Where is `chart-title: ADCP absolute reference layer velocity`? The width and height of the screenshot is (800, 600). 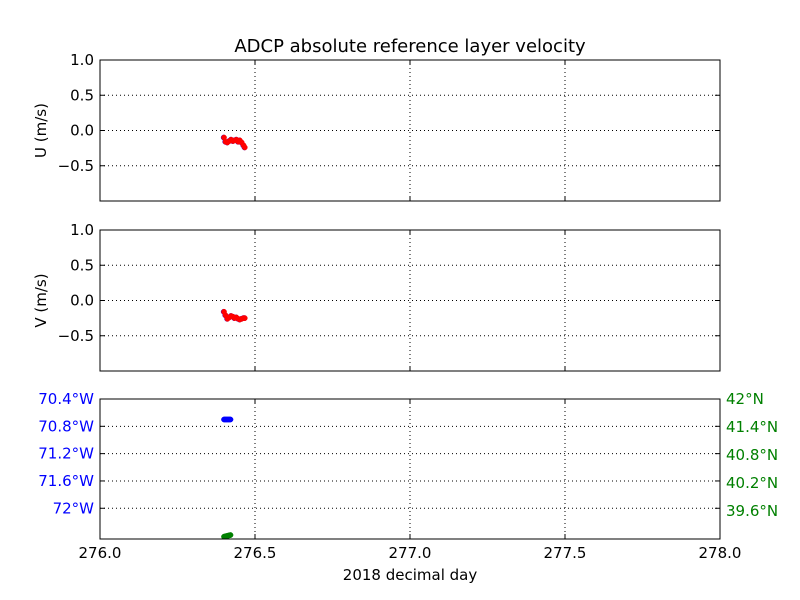
chart-title: ADCP absolute reference layer velocity is located at coordinates (410, 46).